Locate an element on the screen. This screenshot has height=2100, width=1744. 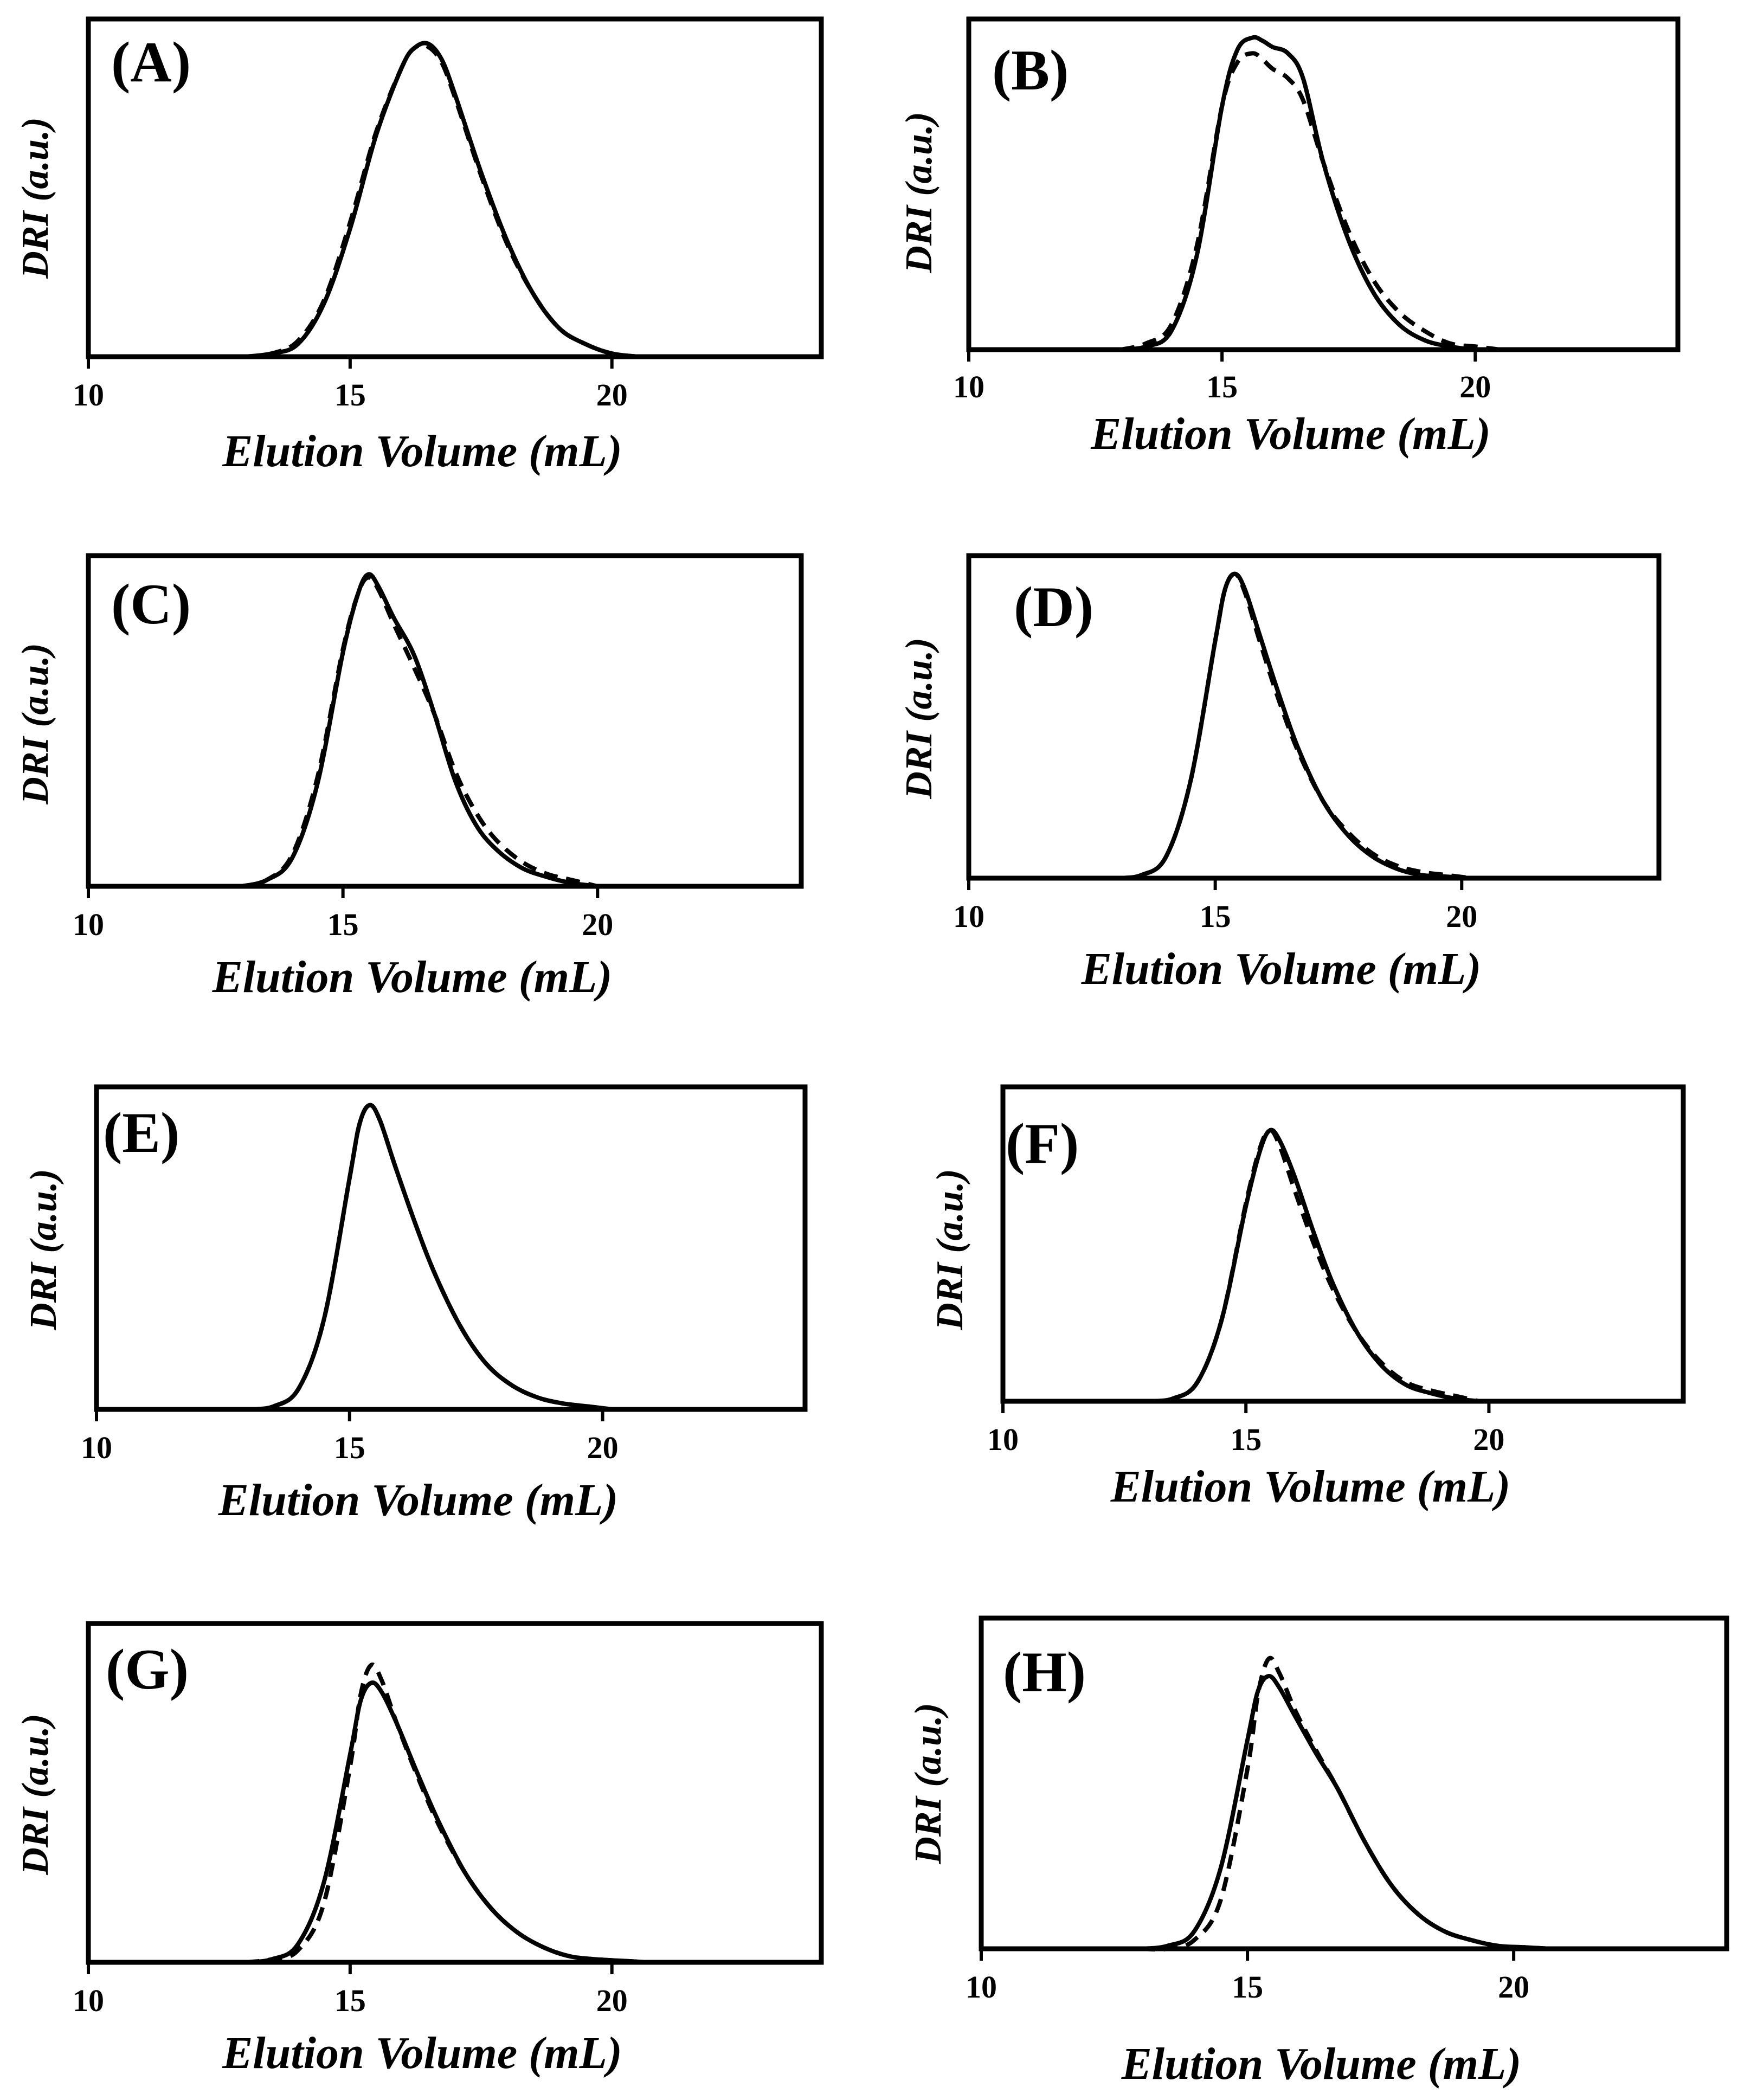
panel-label: (G) is located at coordinates (147, 1669).